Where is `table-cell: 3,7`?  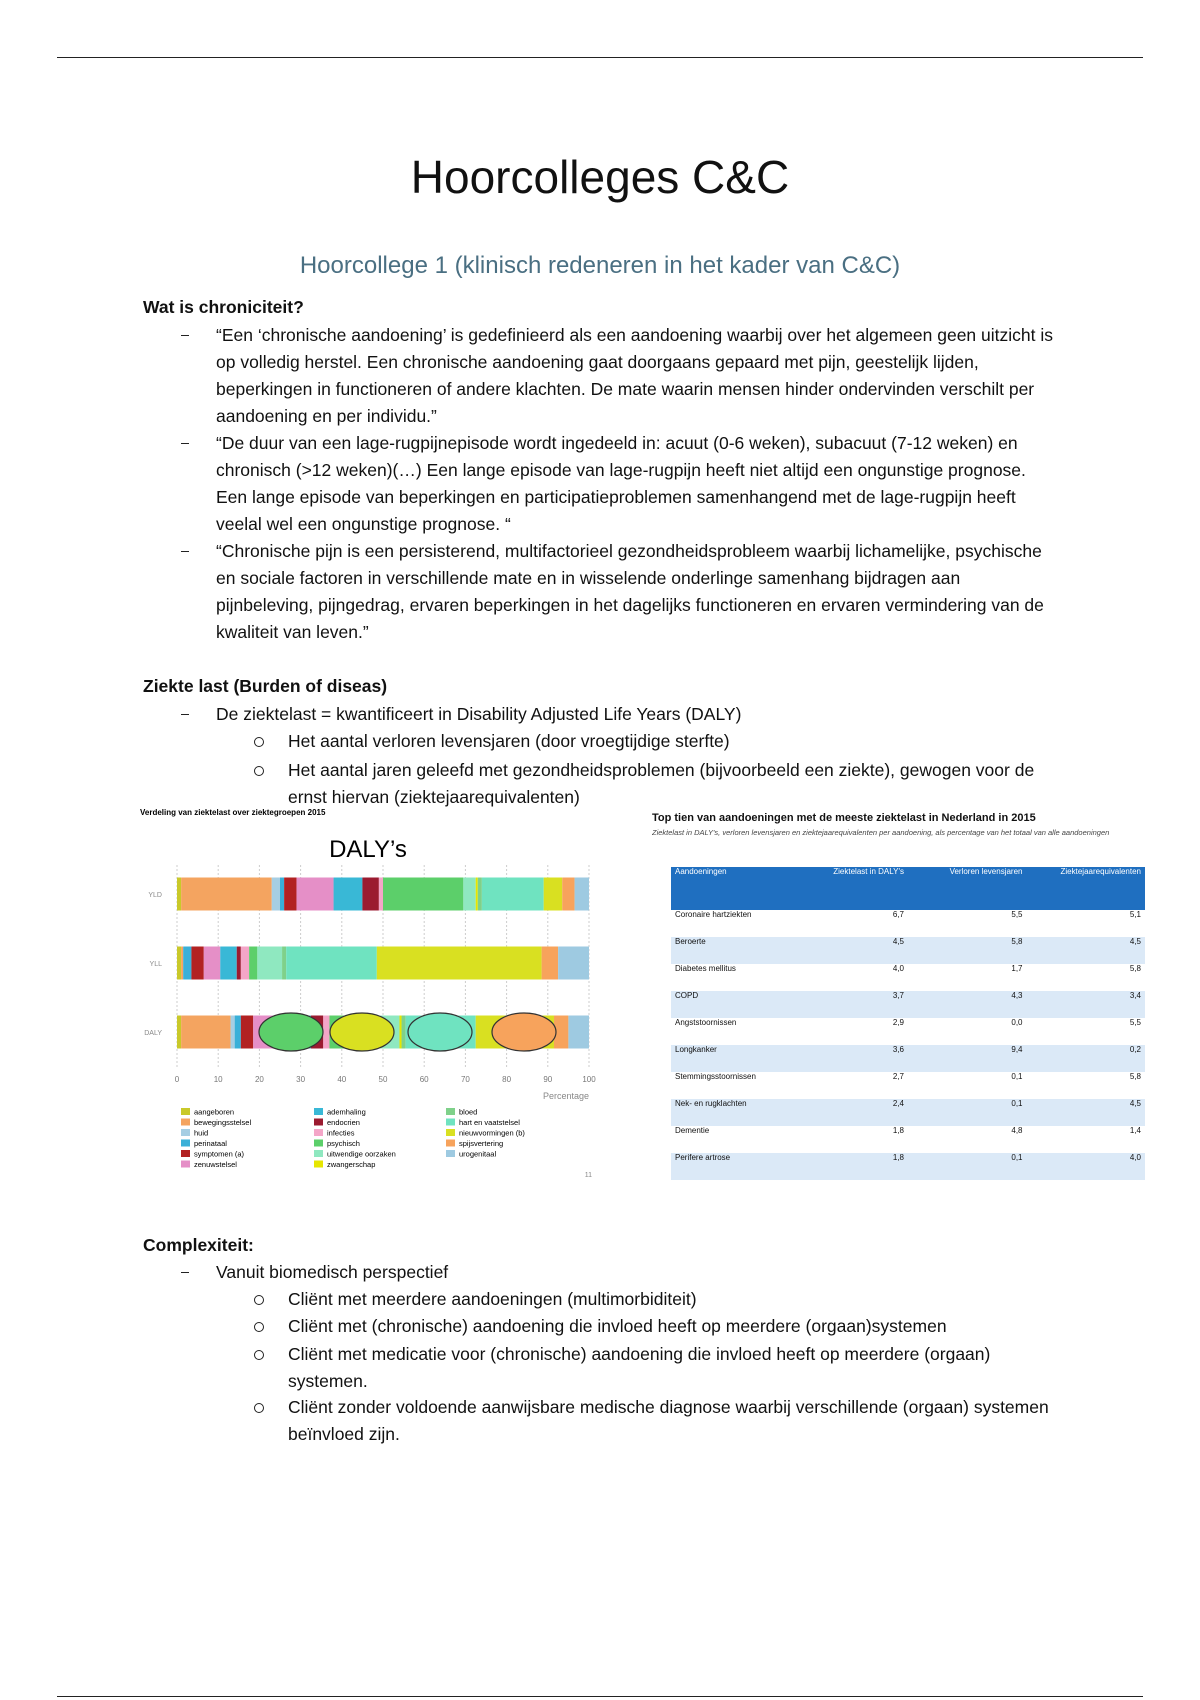
table-cell: 3,7 is located at coordinates (848, 1004).